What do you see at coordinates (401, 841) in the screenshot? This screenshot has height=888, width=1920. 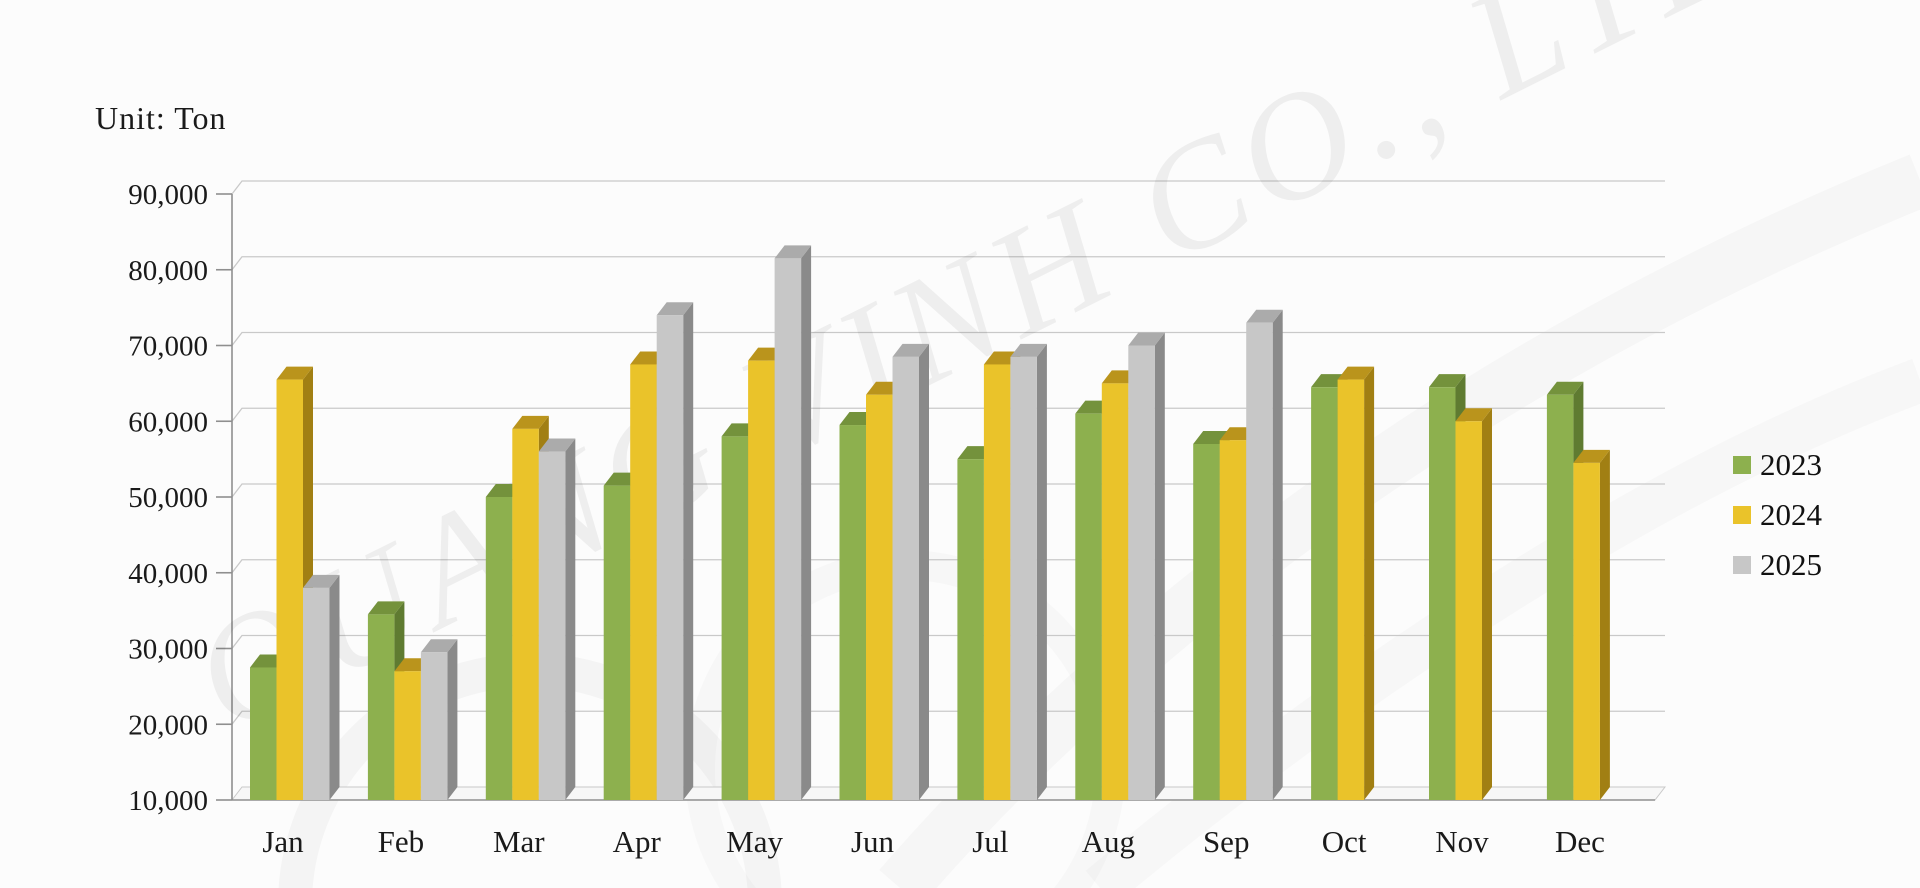 I see `x-axis-label: Feb` at bounding box center [401, 841].